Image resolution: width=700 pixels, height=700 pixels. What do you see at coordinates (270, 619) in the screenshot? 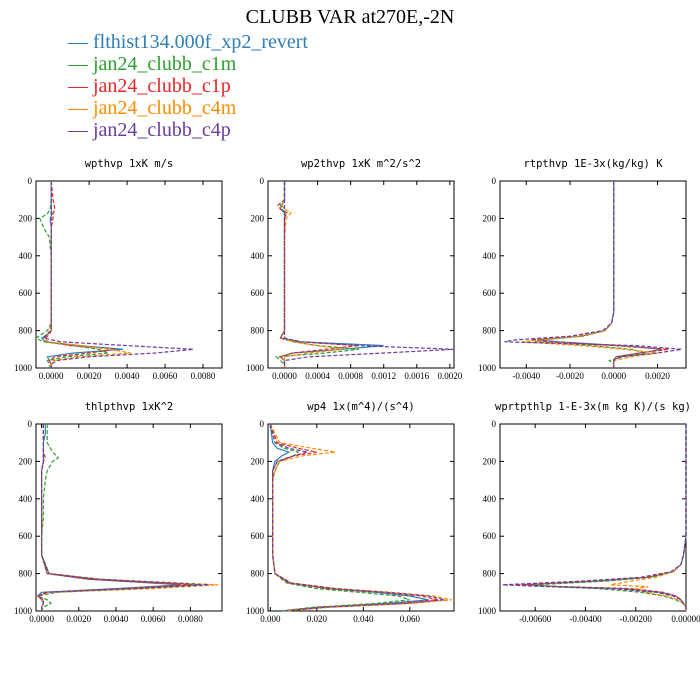
I see `x-tick-label: 0.000` at bounding box center [270, 619].